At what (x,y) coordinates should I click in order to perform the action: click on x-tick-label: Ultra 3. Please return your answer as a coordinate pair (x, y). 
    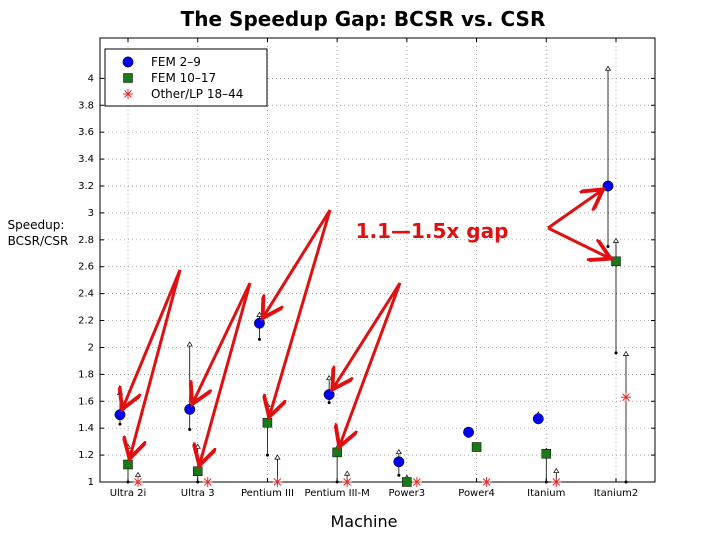
    Looking at the image, I should click on (198, 493).